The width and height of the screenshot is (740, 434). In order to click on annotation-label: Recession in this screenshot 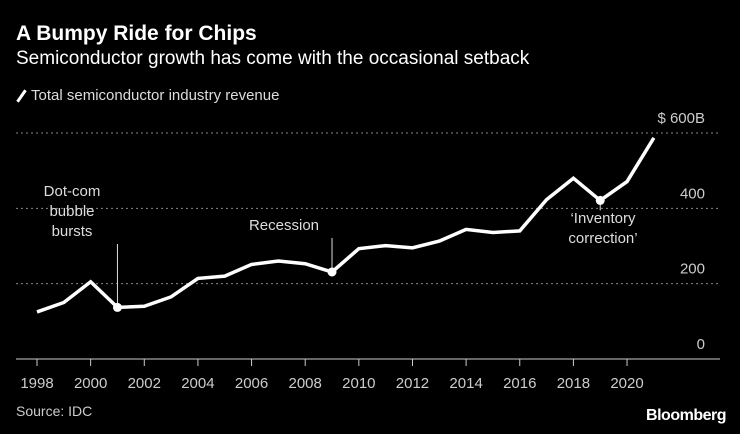, I will do `click(284, 225)`.